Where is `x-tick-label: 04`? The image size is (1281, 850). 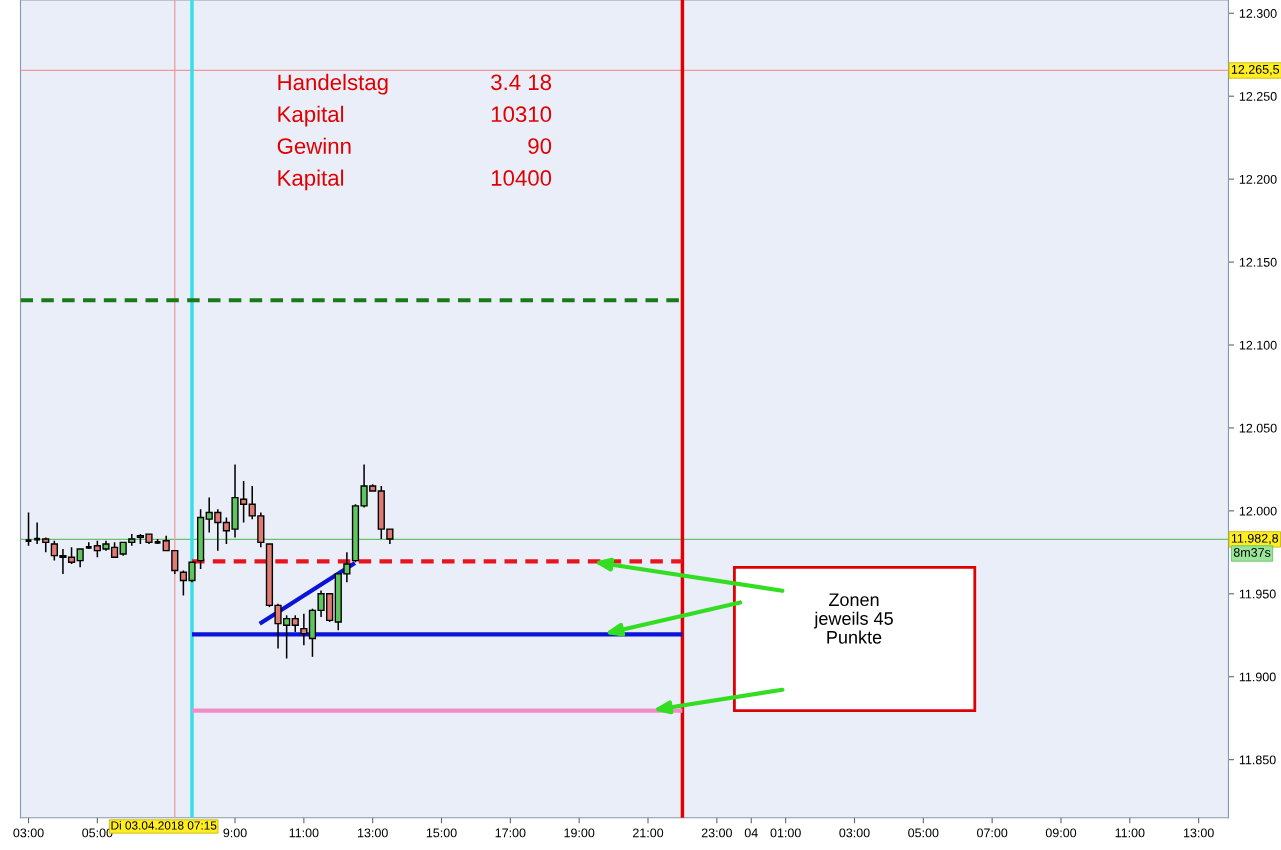
x-tick-label: 04 is located at coordinates (751, 833).